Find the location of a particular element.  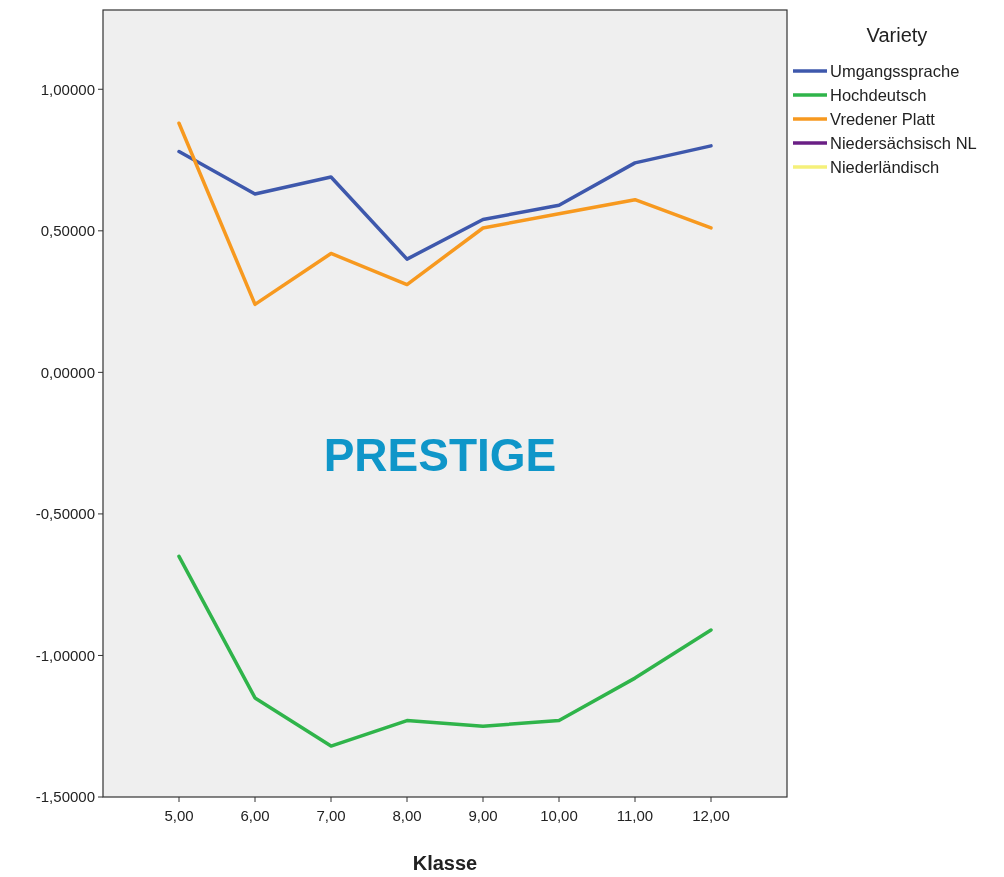

y-tick-label: 1,00000 is located at coordinates (67, 89).